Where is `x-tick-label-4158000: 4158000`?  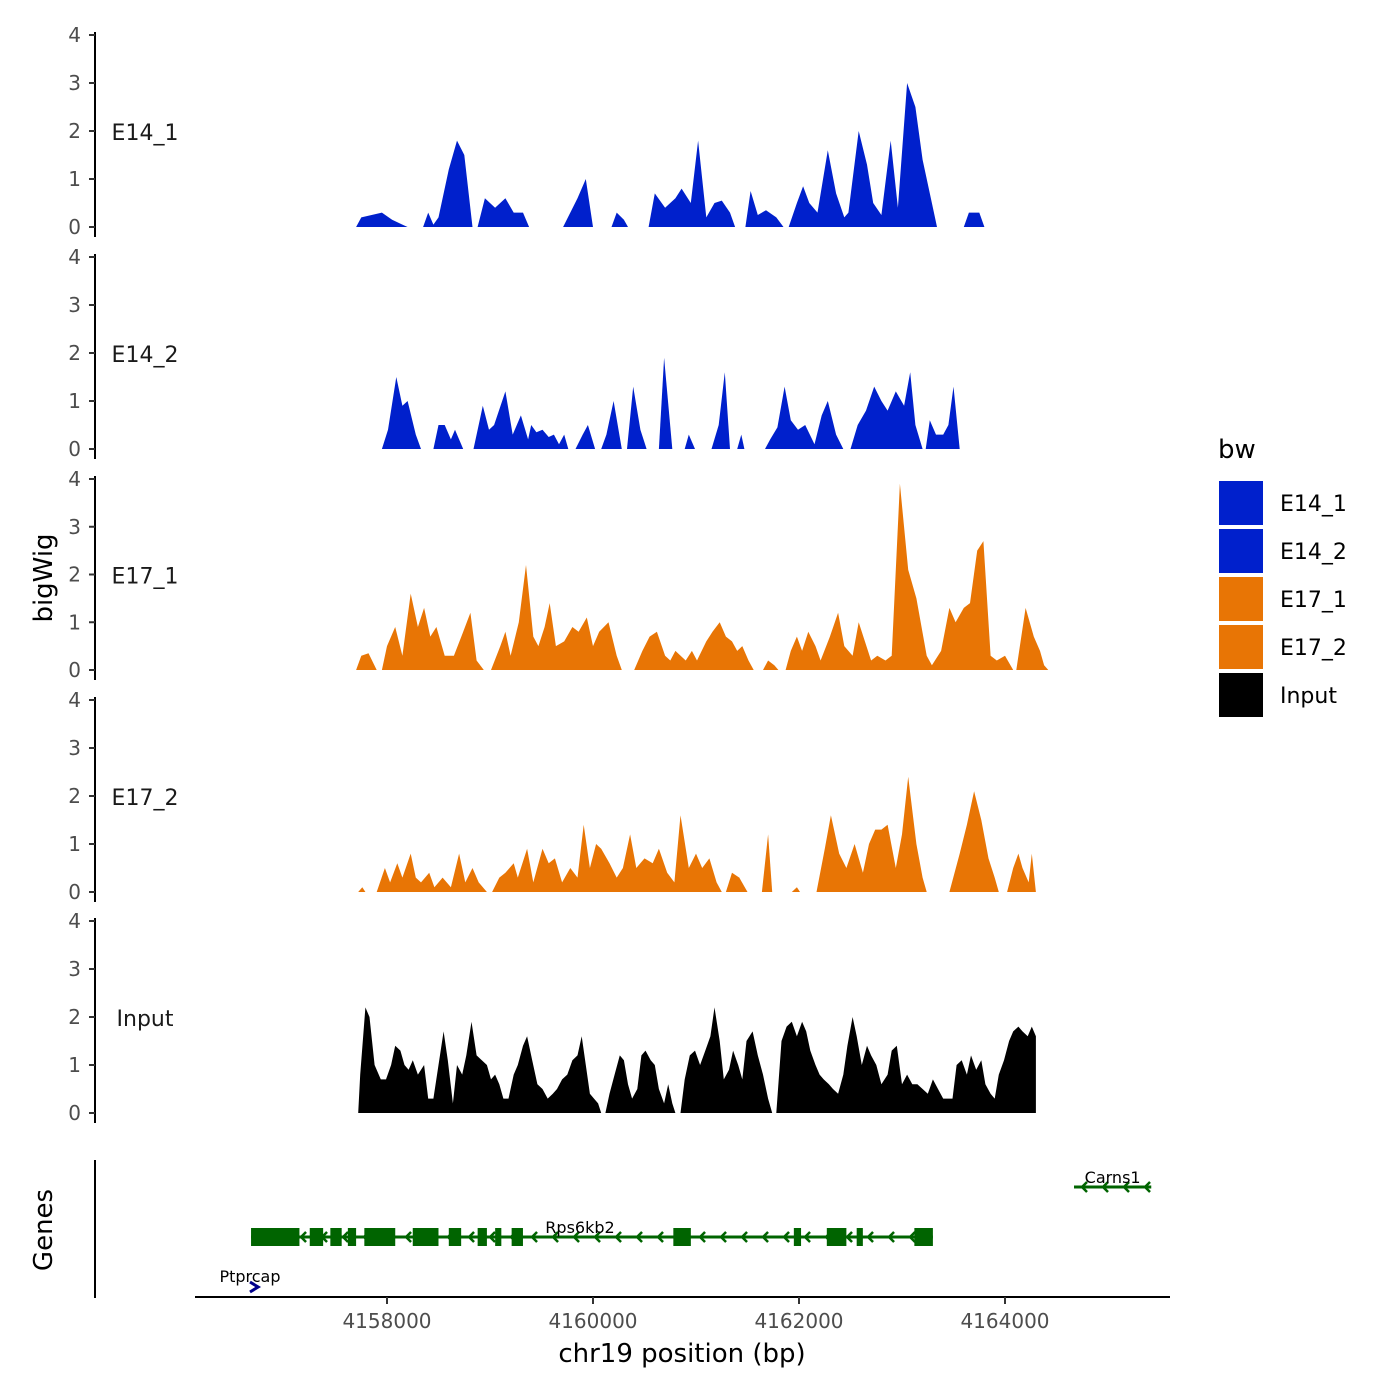 x-tick-label-4158000: 4158000 is located at coordinates (386, 1321).